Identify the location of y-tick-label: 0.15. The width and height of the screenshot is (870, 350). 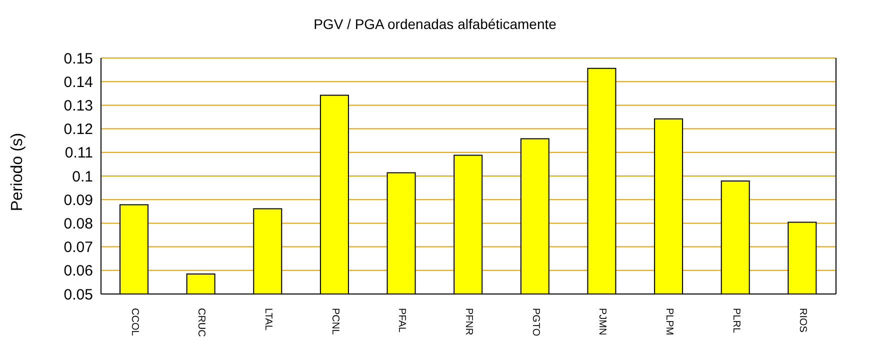
(78, 59).